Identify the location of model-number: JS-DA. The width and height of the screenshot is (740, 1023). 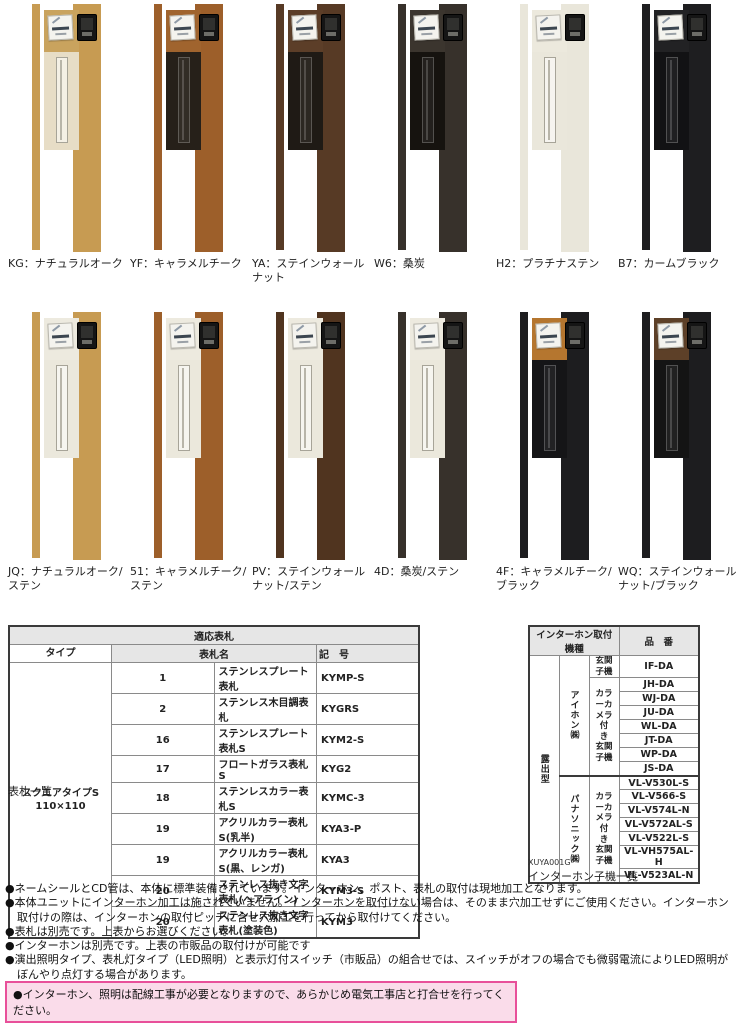
(659, 769).